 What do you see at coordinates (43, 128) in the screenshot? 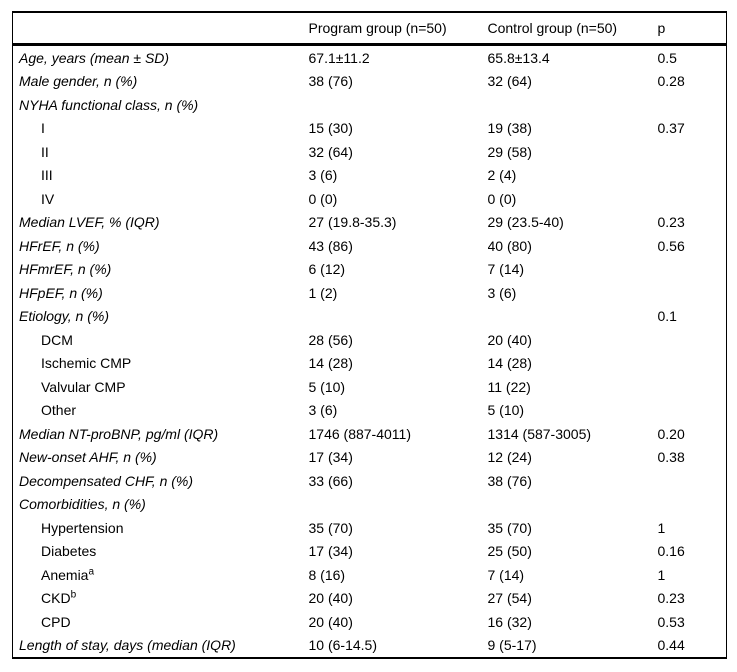
I see `row-label: I` at bounding box center [43, 128].